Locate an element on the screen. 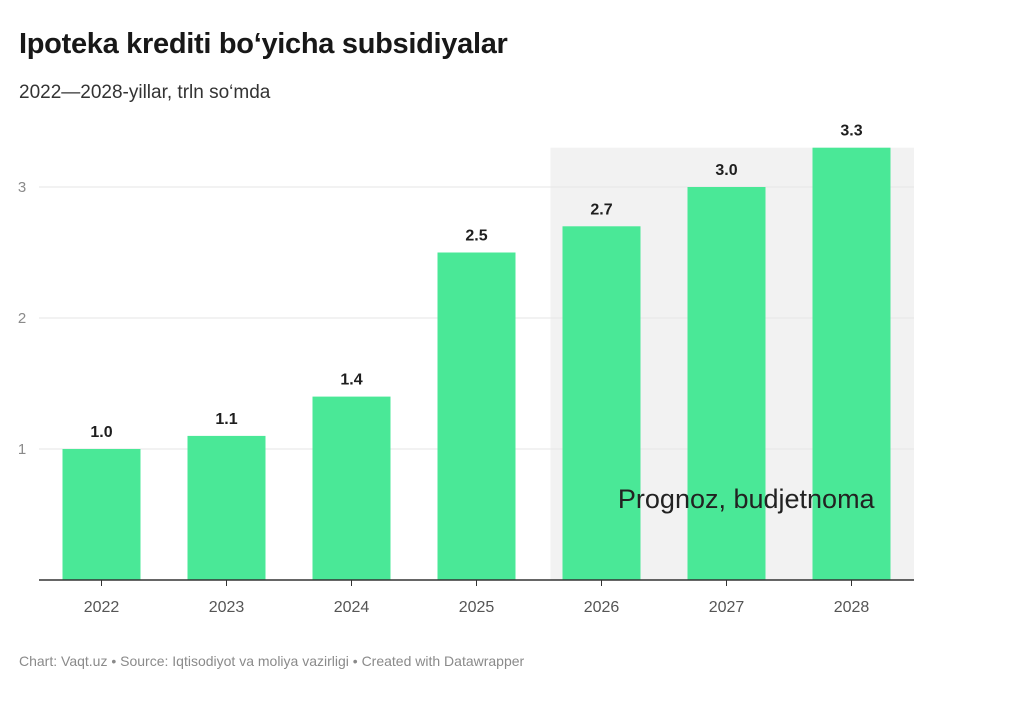 This screenshot has height=726, width=1024. value-label-2027: 3.0 is located at coordinates (726, 170).